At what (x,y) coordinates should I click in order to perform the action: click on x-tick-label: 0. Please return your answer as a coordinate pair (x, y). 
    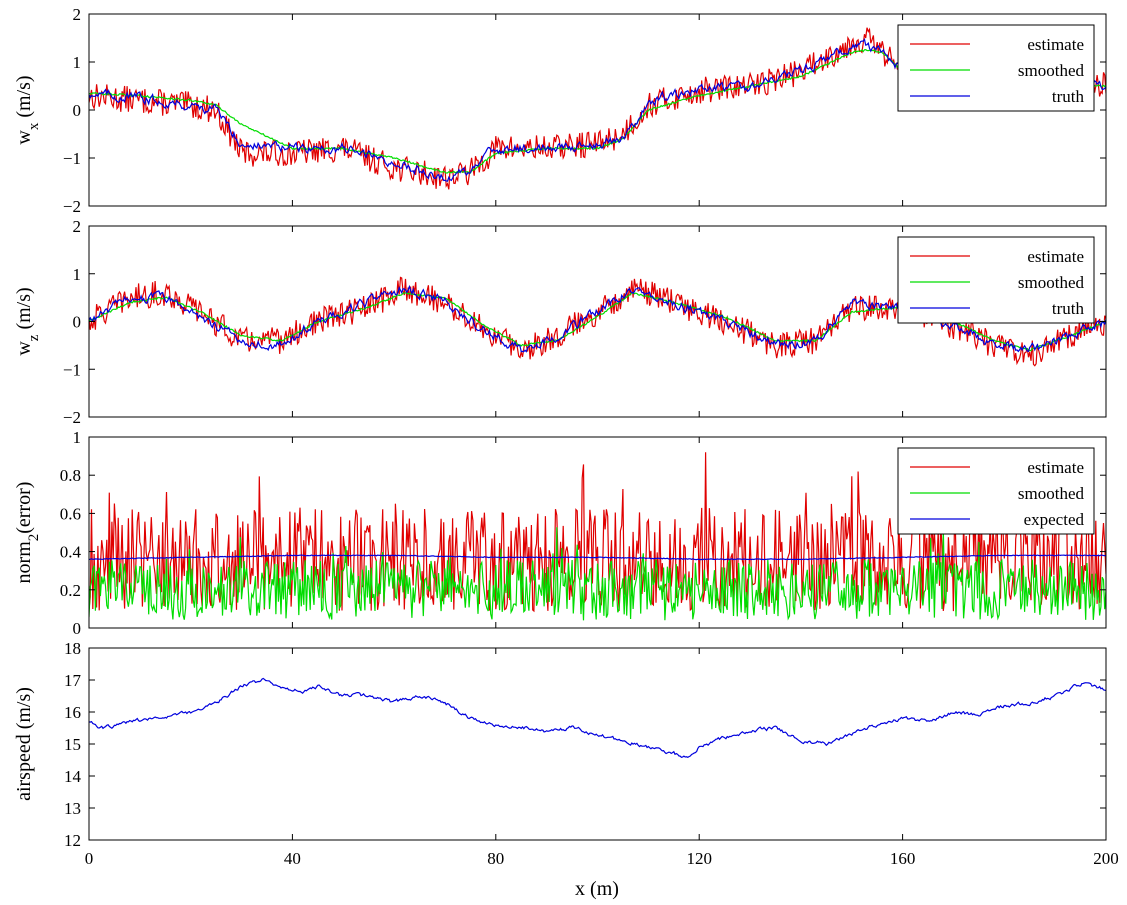
    Looking at the image, I should click on (89, 858).